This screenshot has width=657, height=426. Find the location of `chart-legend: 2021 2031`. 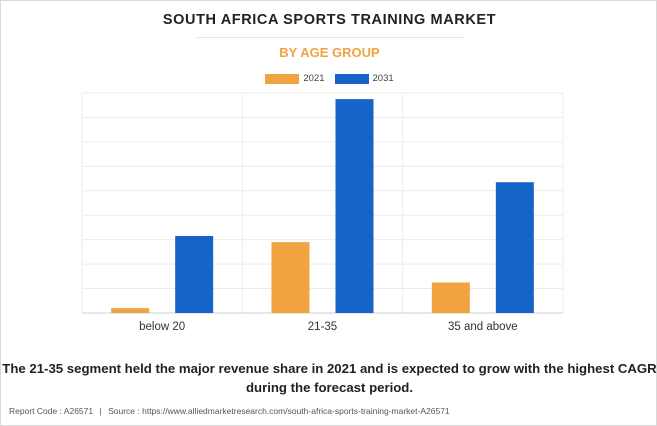

chart-legend: 2021 2031 is located at coordinates (329, 78).